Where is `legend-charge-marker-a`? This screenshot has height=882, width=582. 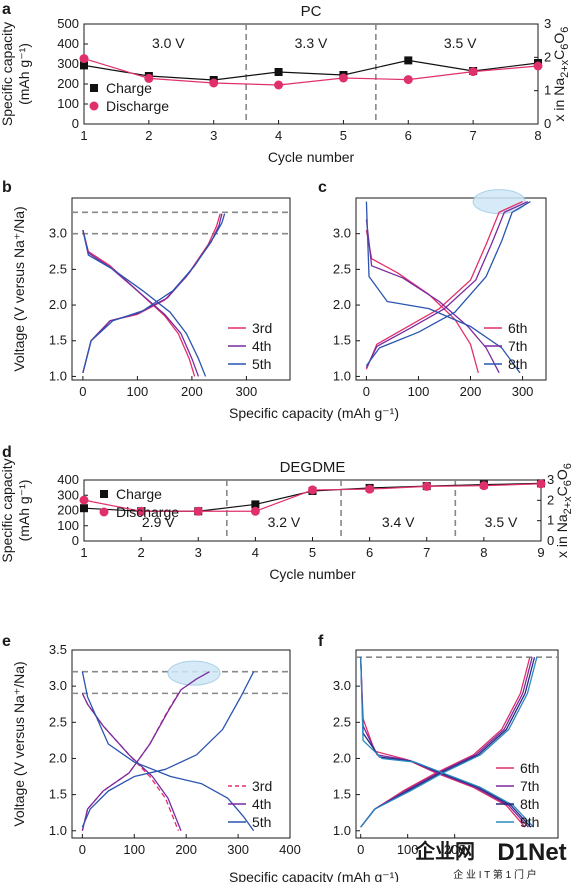
legend-charge-marker-a is located at coordinates (94, 88).